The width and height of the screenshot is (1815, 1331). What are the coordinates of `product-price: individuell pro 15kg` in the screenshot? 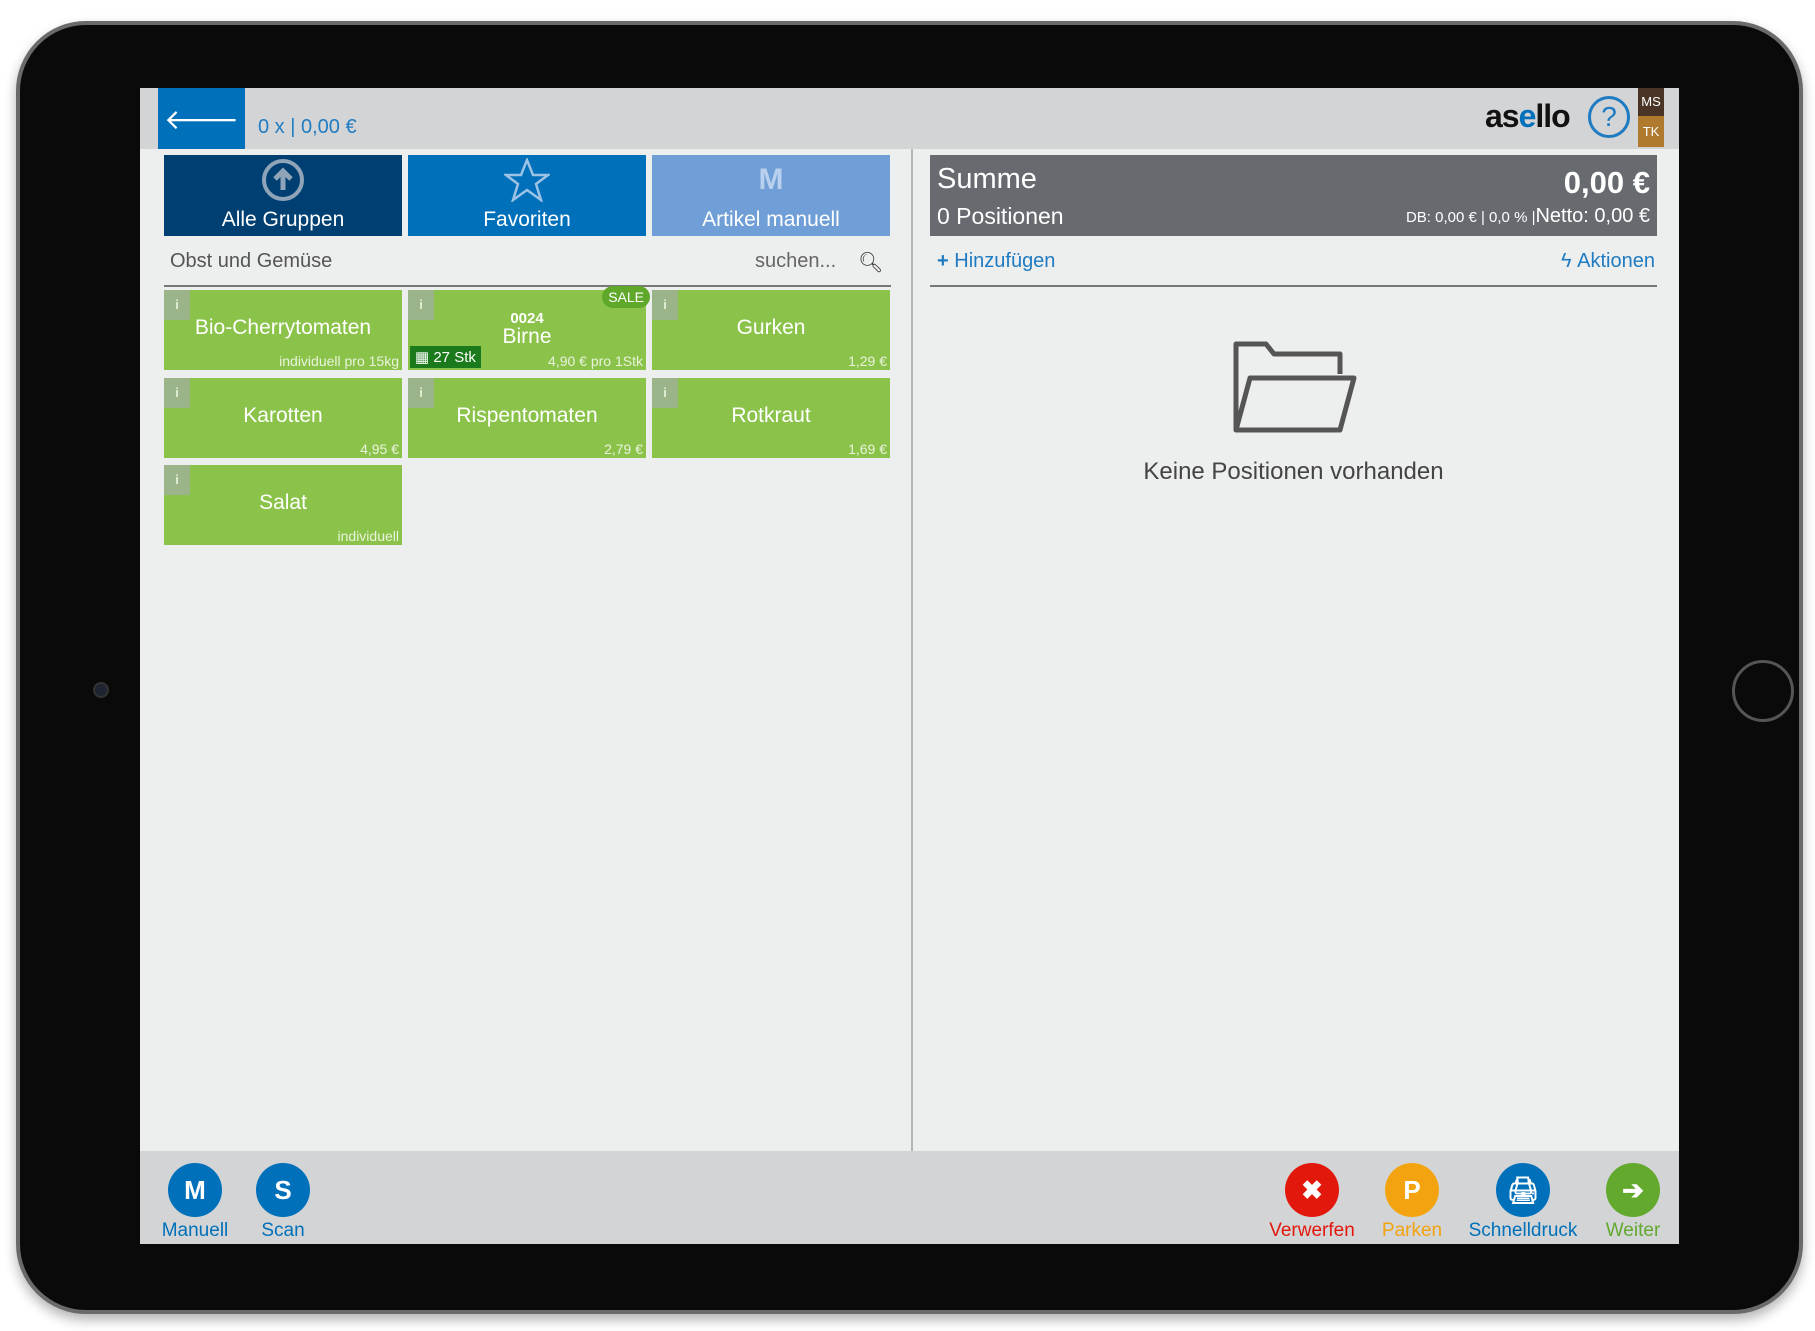 It's located at (339, 361).